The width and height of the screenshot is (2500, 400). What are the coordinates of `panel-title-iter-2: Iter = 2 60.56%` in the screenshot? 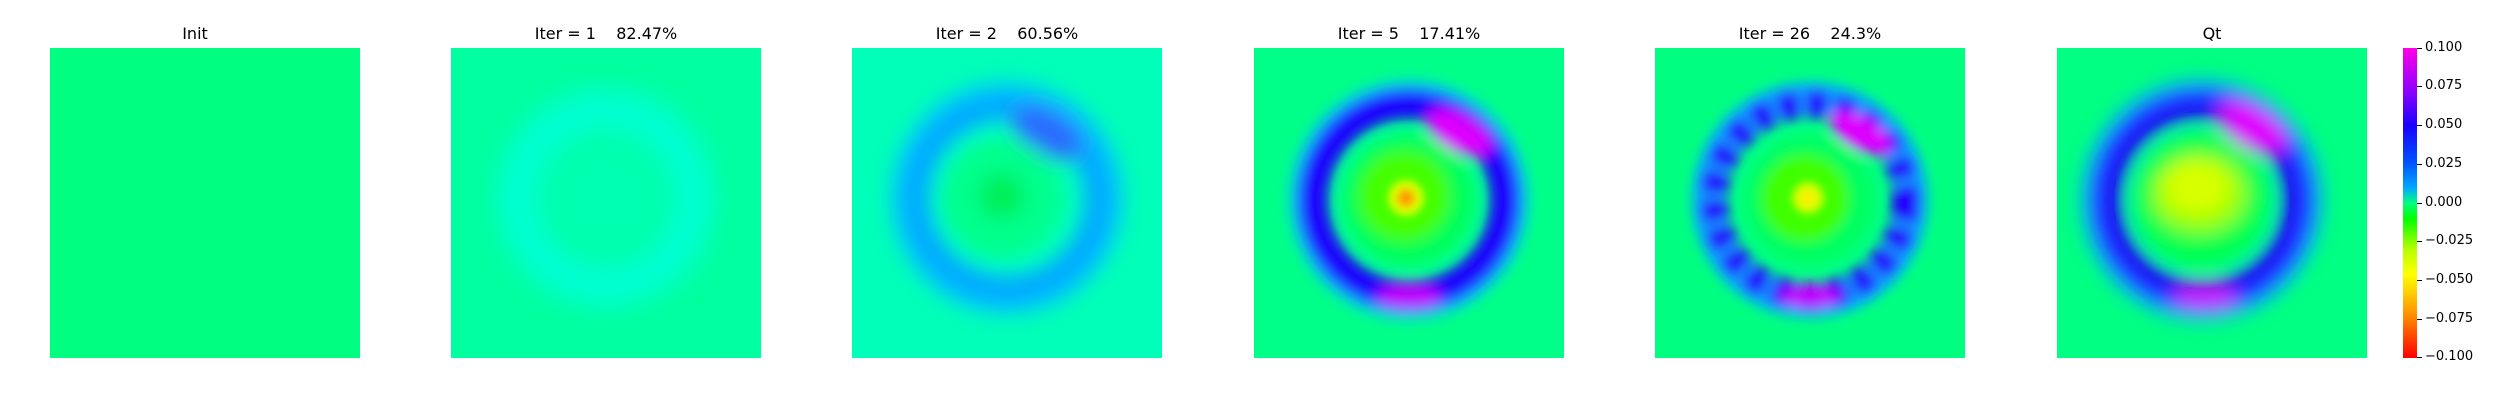 It's located at (1007, 33).